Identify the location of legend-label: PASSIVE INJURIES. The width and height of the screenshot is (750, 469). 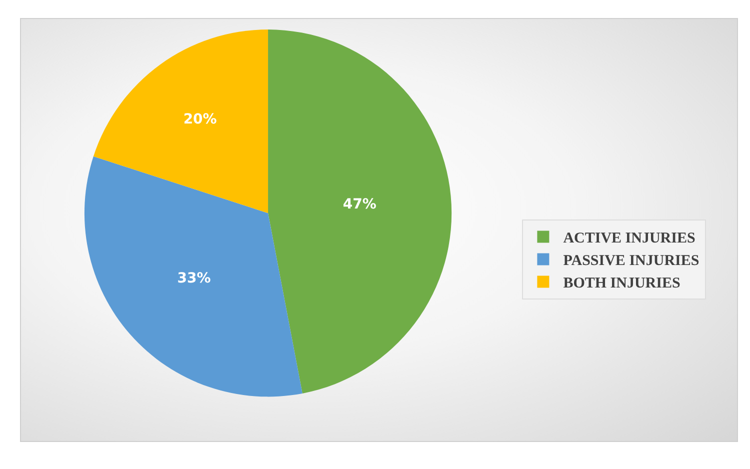
(631, 261).